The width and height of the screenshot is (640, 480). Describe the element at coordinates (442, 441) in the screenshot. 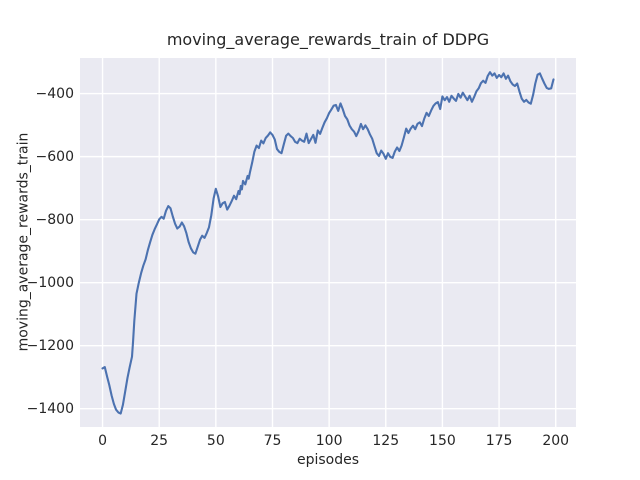

I see `x-tick-label: 150` at that location.